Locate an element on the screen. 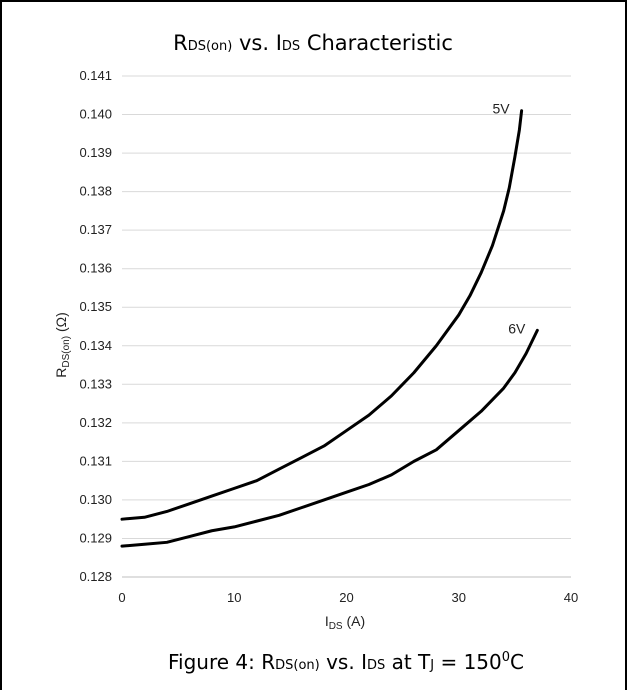 This screenshot has height=690, width=627. y-tick-label: 0.130 is located at coordinates (95, 499).